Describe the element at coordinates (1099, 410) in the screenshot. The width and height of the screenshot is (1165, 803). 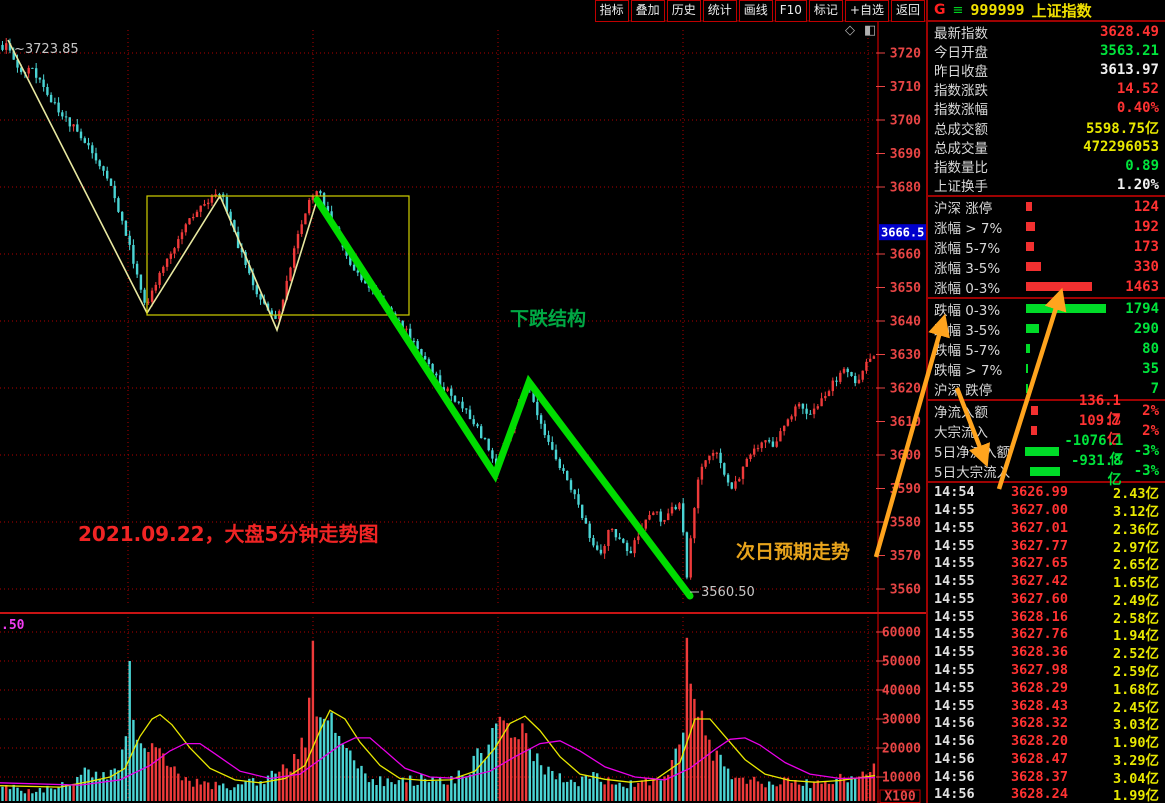
I see `flow-value: 136.1亿` at that location.